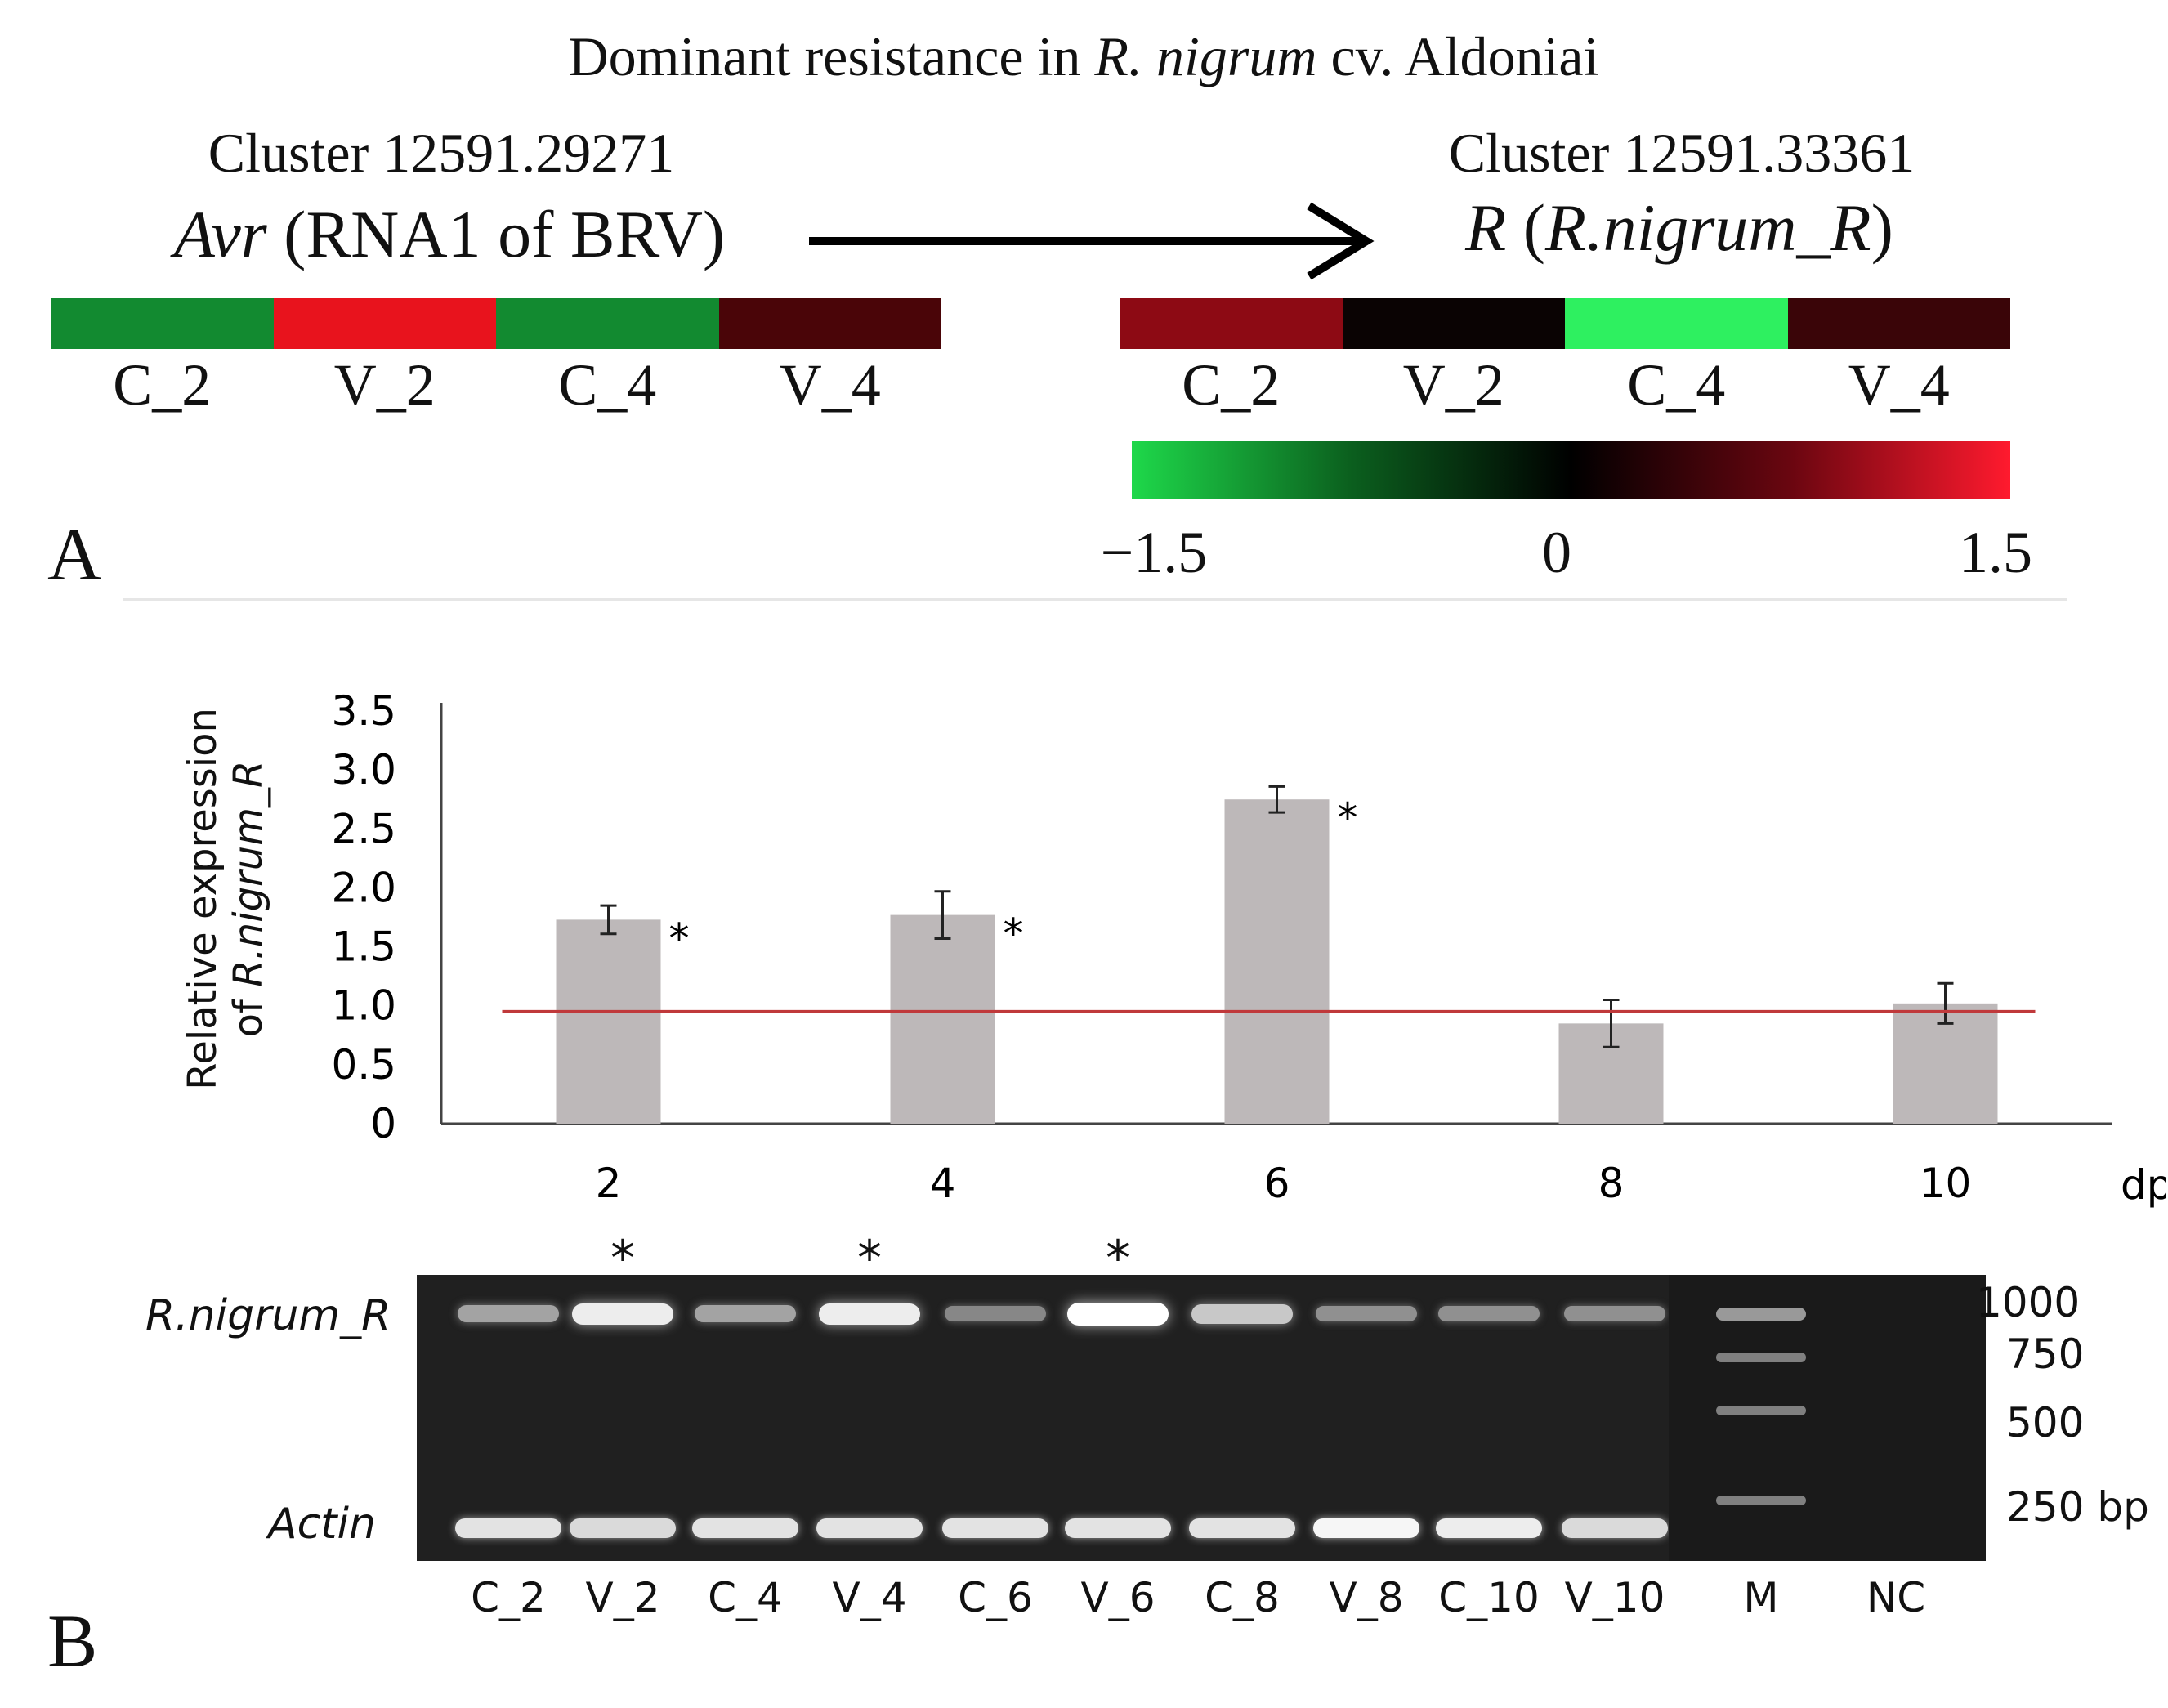 This screenshot has width=2168, height=1708. I want to click on y-tick-label: 1.5, so click(363, 947).